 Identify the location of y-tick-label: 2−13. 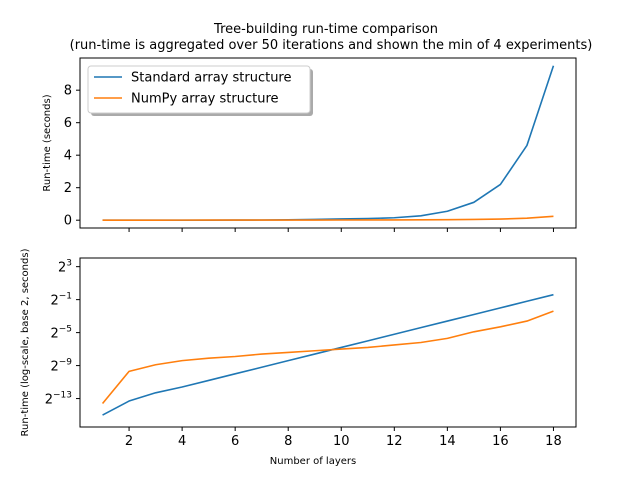
(58, 399).